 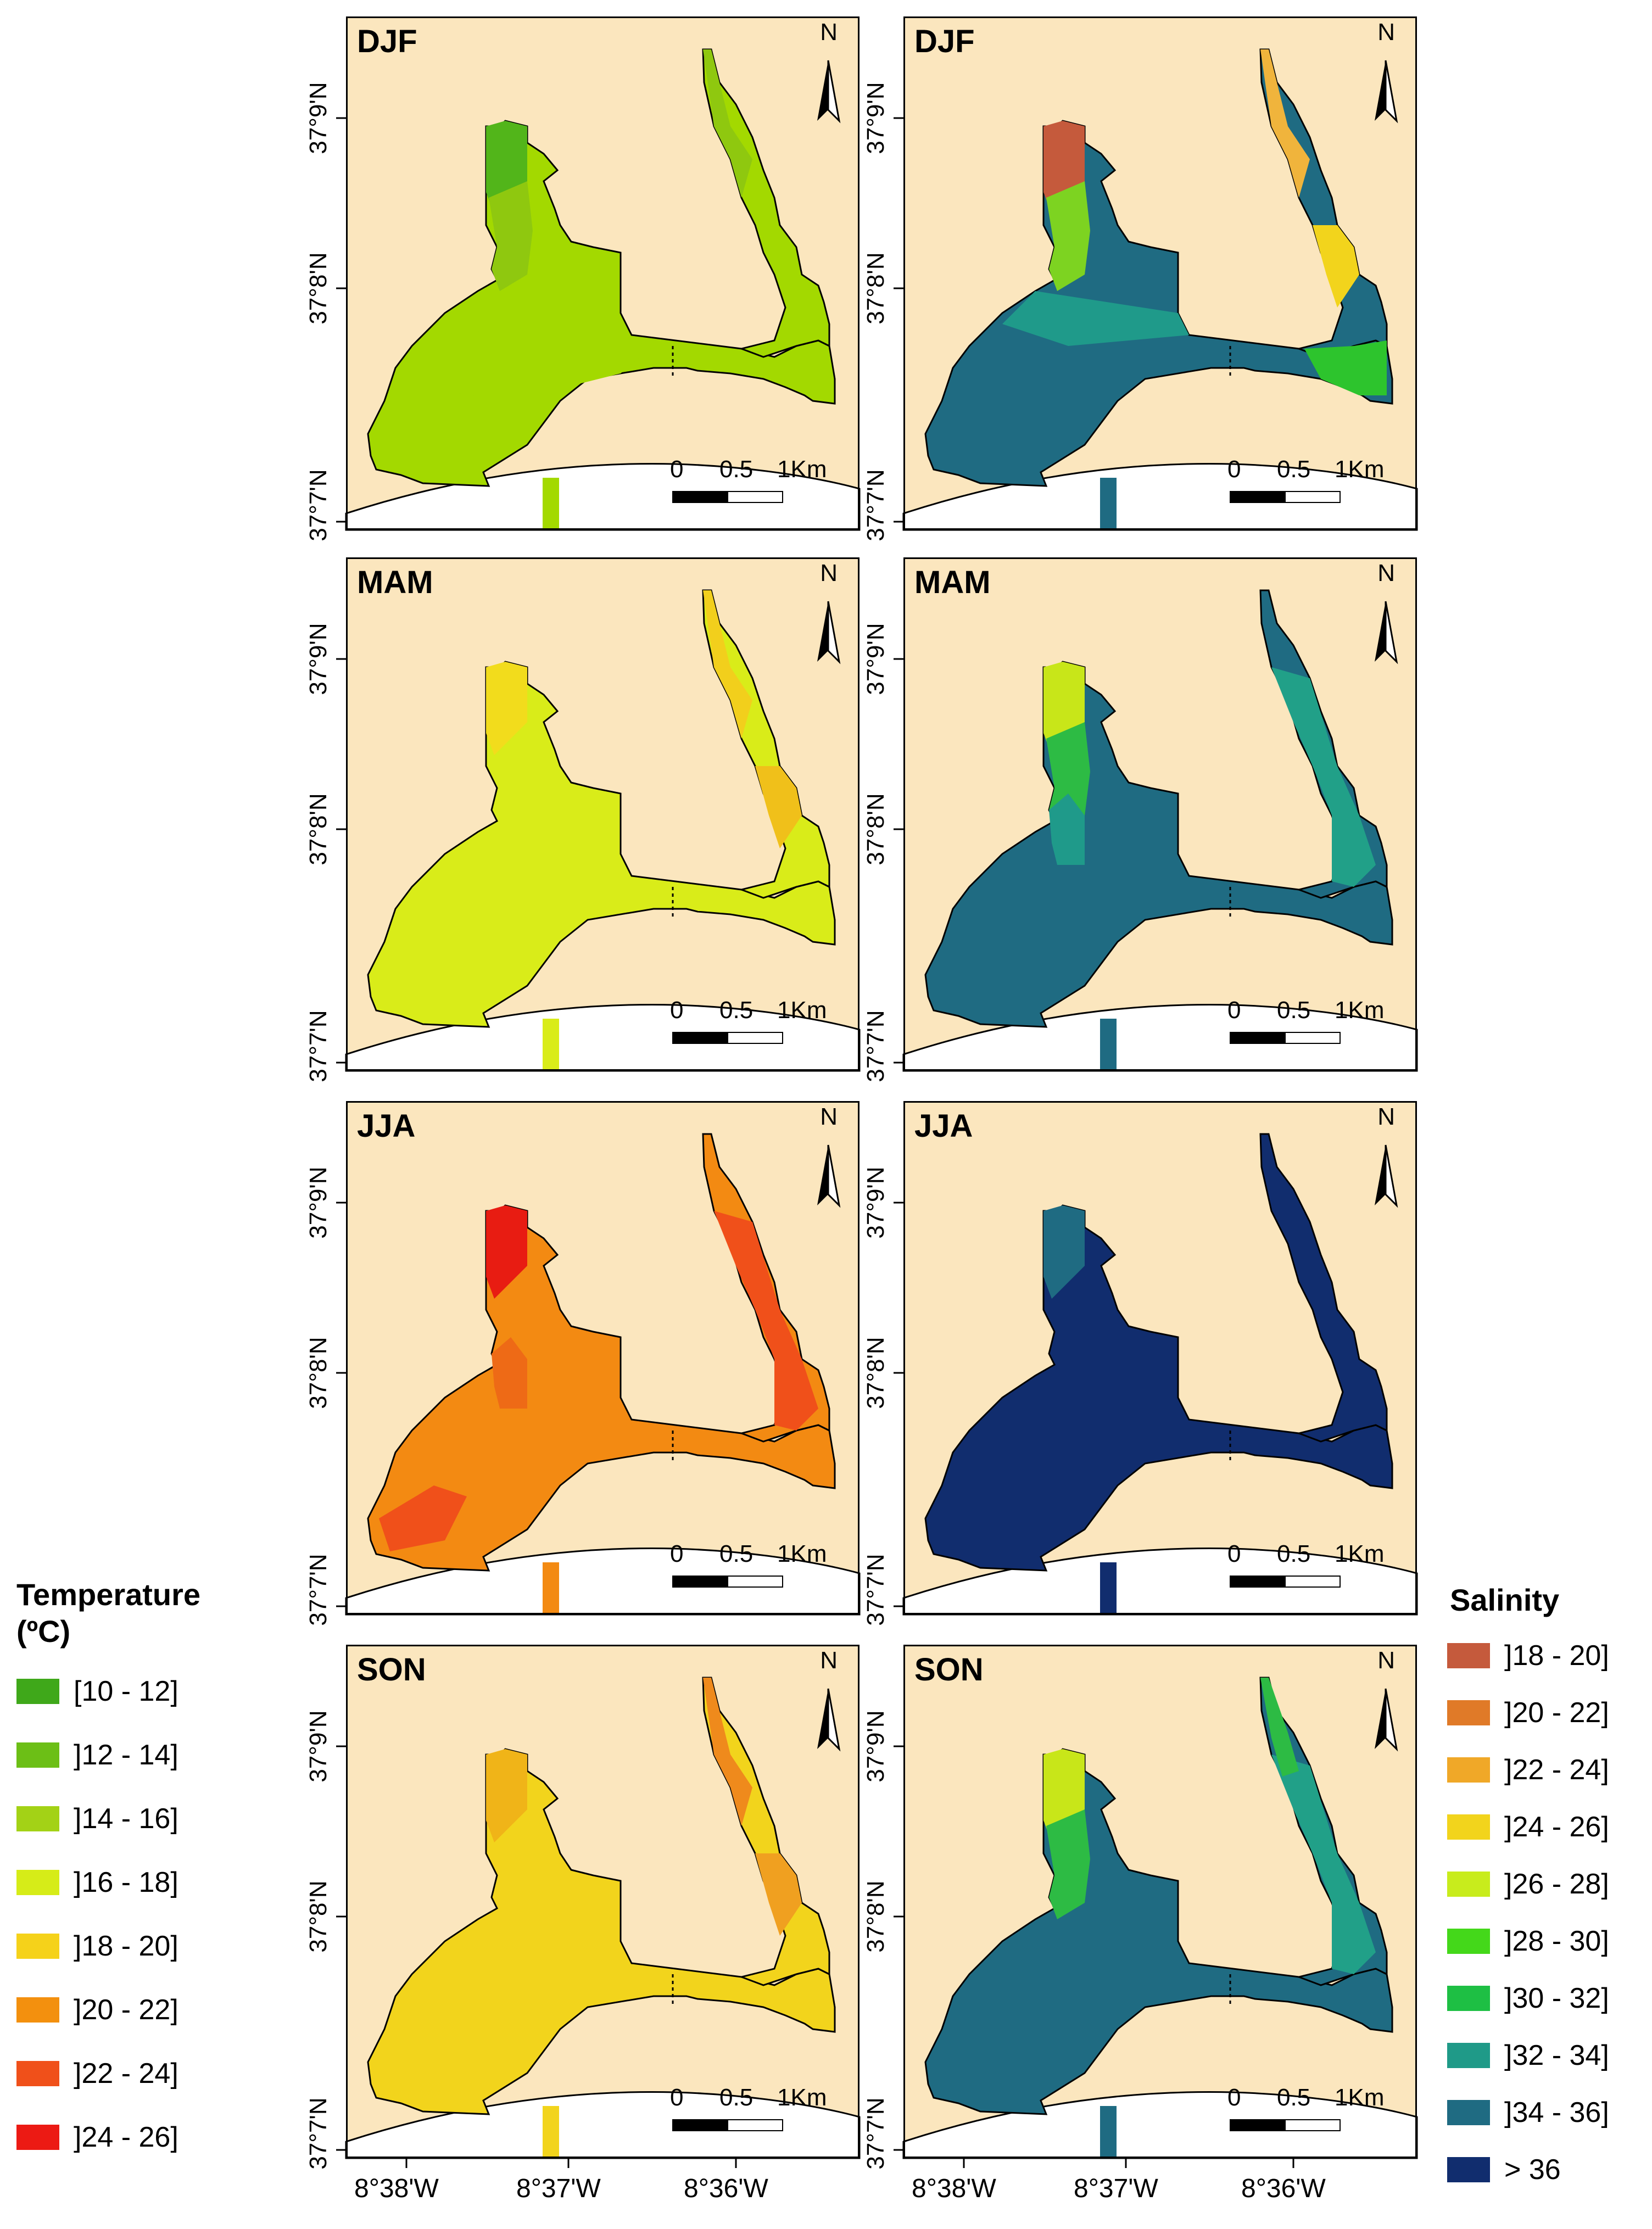 What do you see at coordinates (1528, 2055) in the screenshot?
I see `salinity-legend-item: ]32 - 34]` at bounding box center [1528, 2055].